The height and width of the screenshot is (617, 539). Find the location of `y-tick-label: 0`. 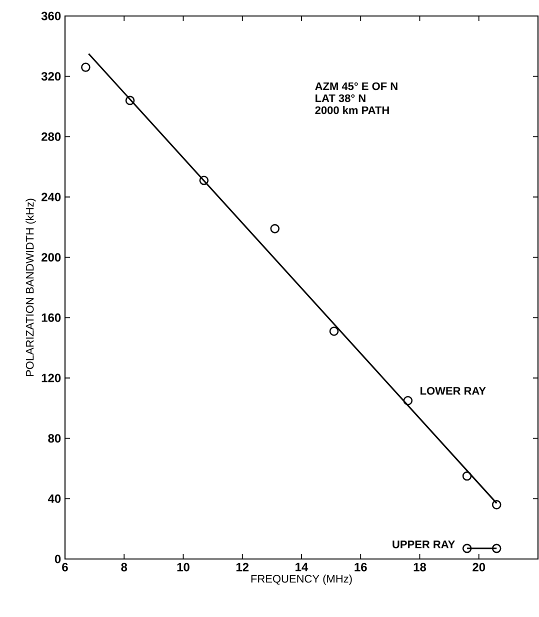

y-tick-label: 0 is located at coordinates (57, 559).